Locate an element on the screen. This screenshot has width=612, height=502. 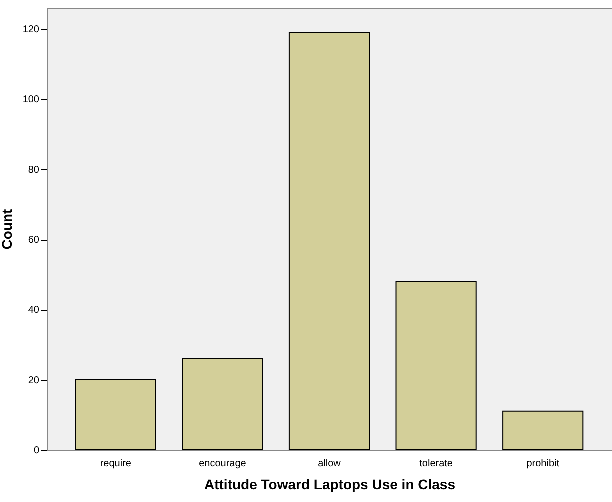
y-tick-label: 120 is located at coordinates (31, 30).